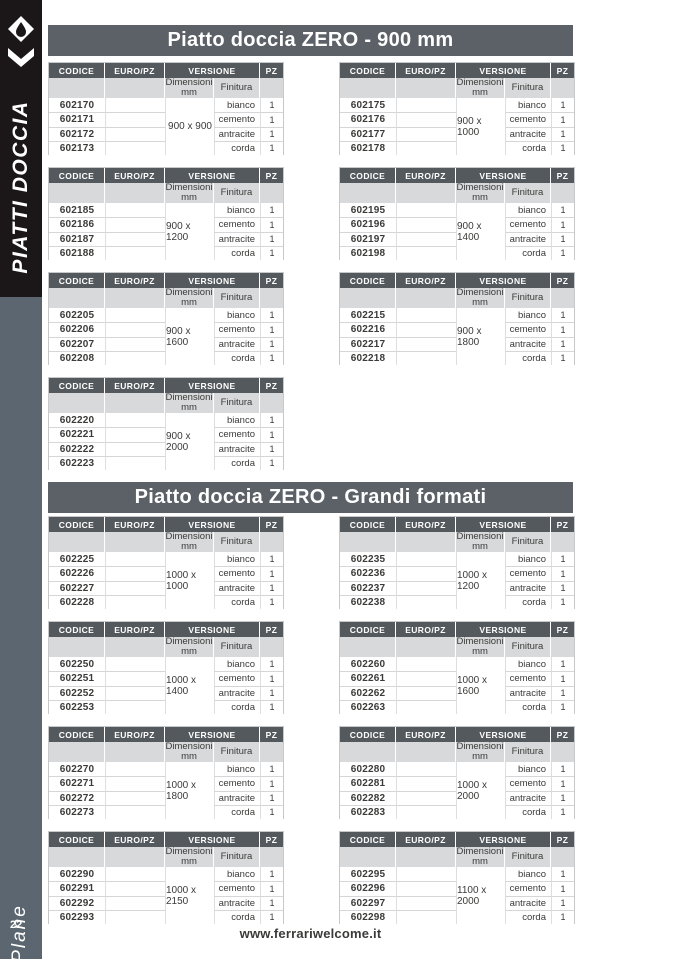 The width and height of the screenshot is (678, 959). I want to click on product-code: 602270, so click(77, 769).